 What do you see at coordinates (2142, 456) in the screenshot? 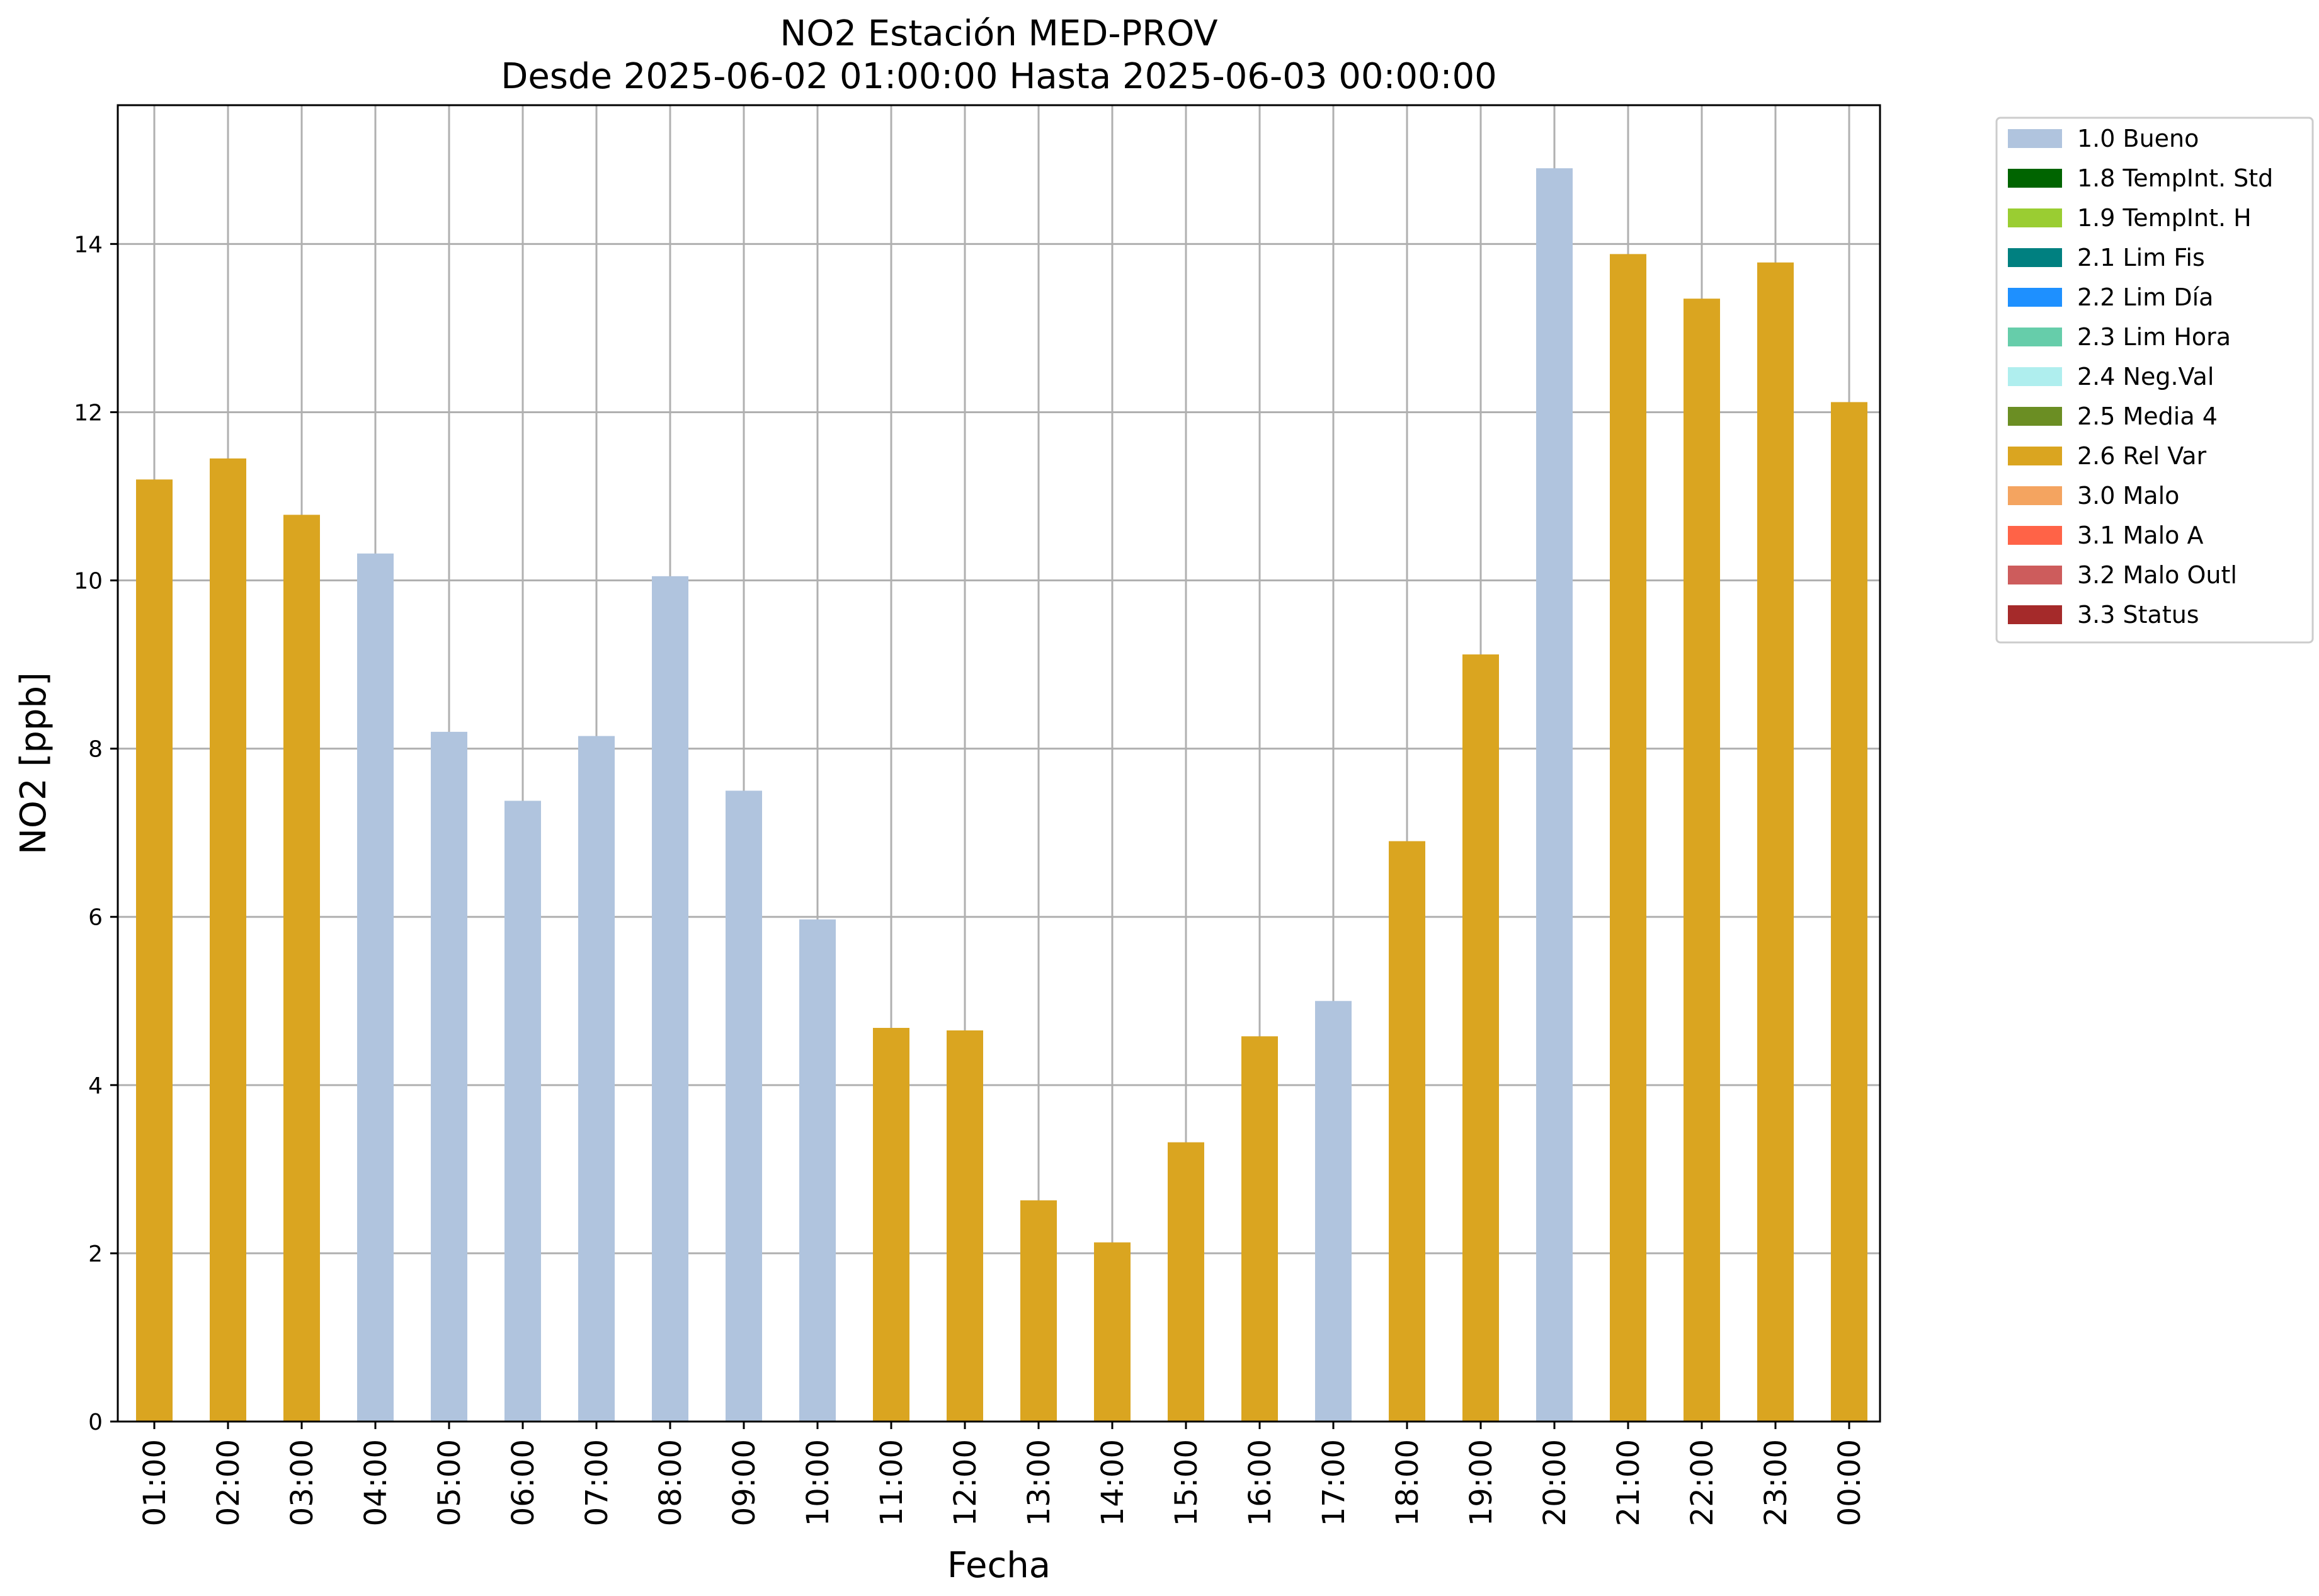
I see `legend-label: 2.6 Rel Var` at bounding box center [2142, 456].